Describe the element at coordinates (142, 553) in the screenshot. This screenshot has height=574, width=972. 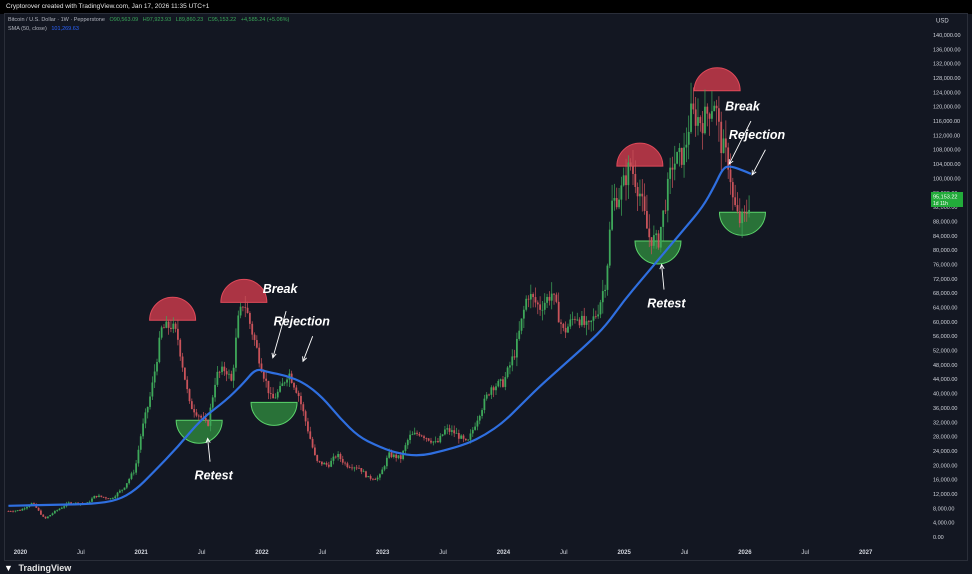
I see `x-tick-label: 2021` at that location.